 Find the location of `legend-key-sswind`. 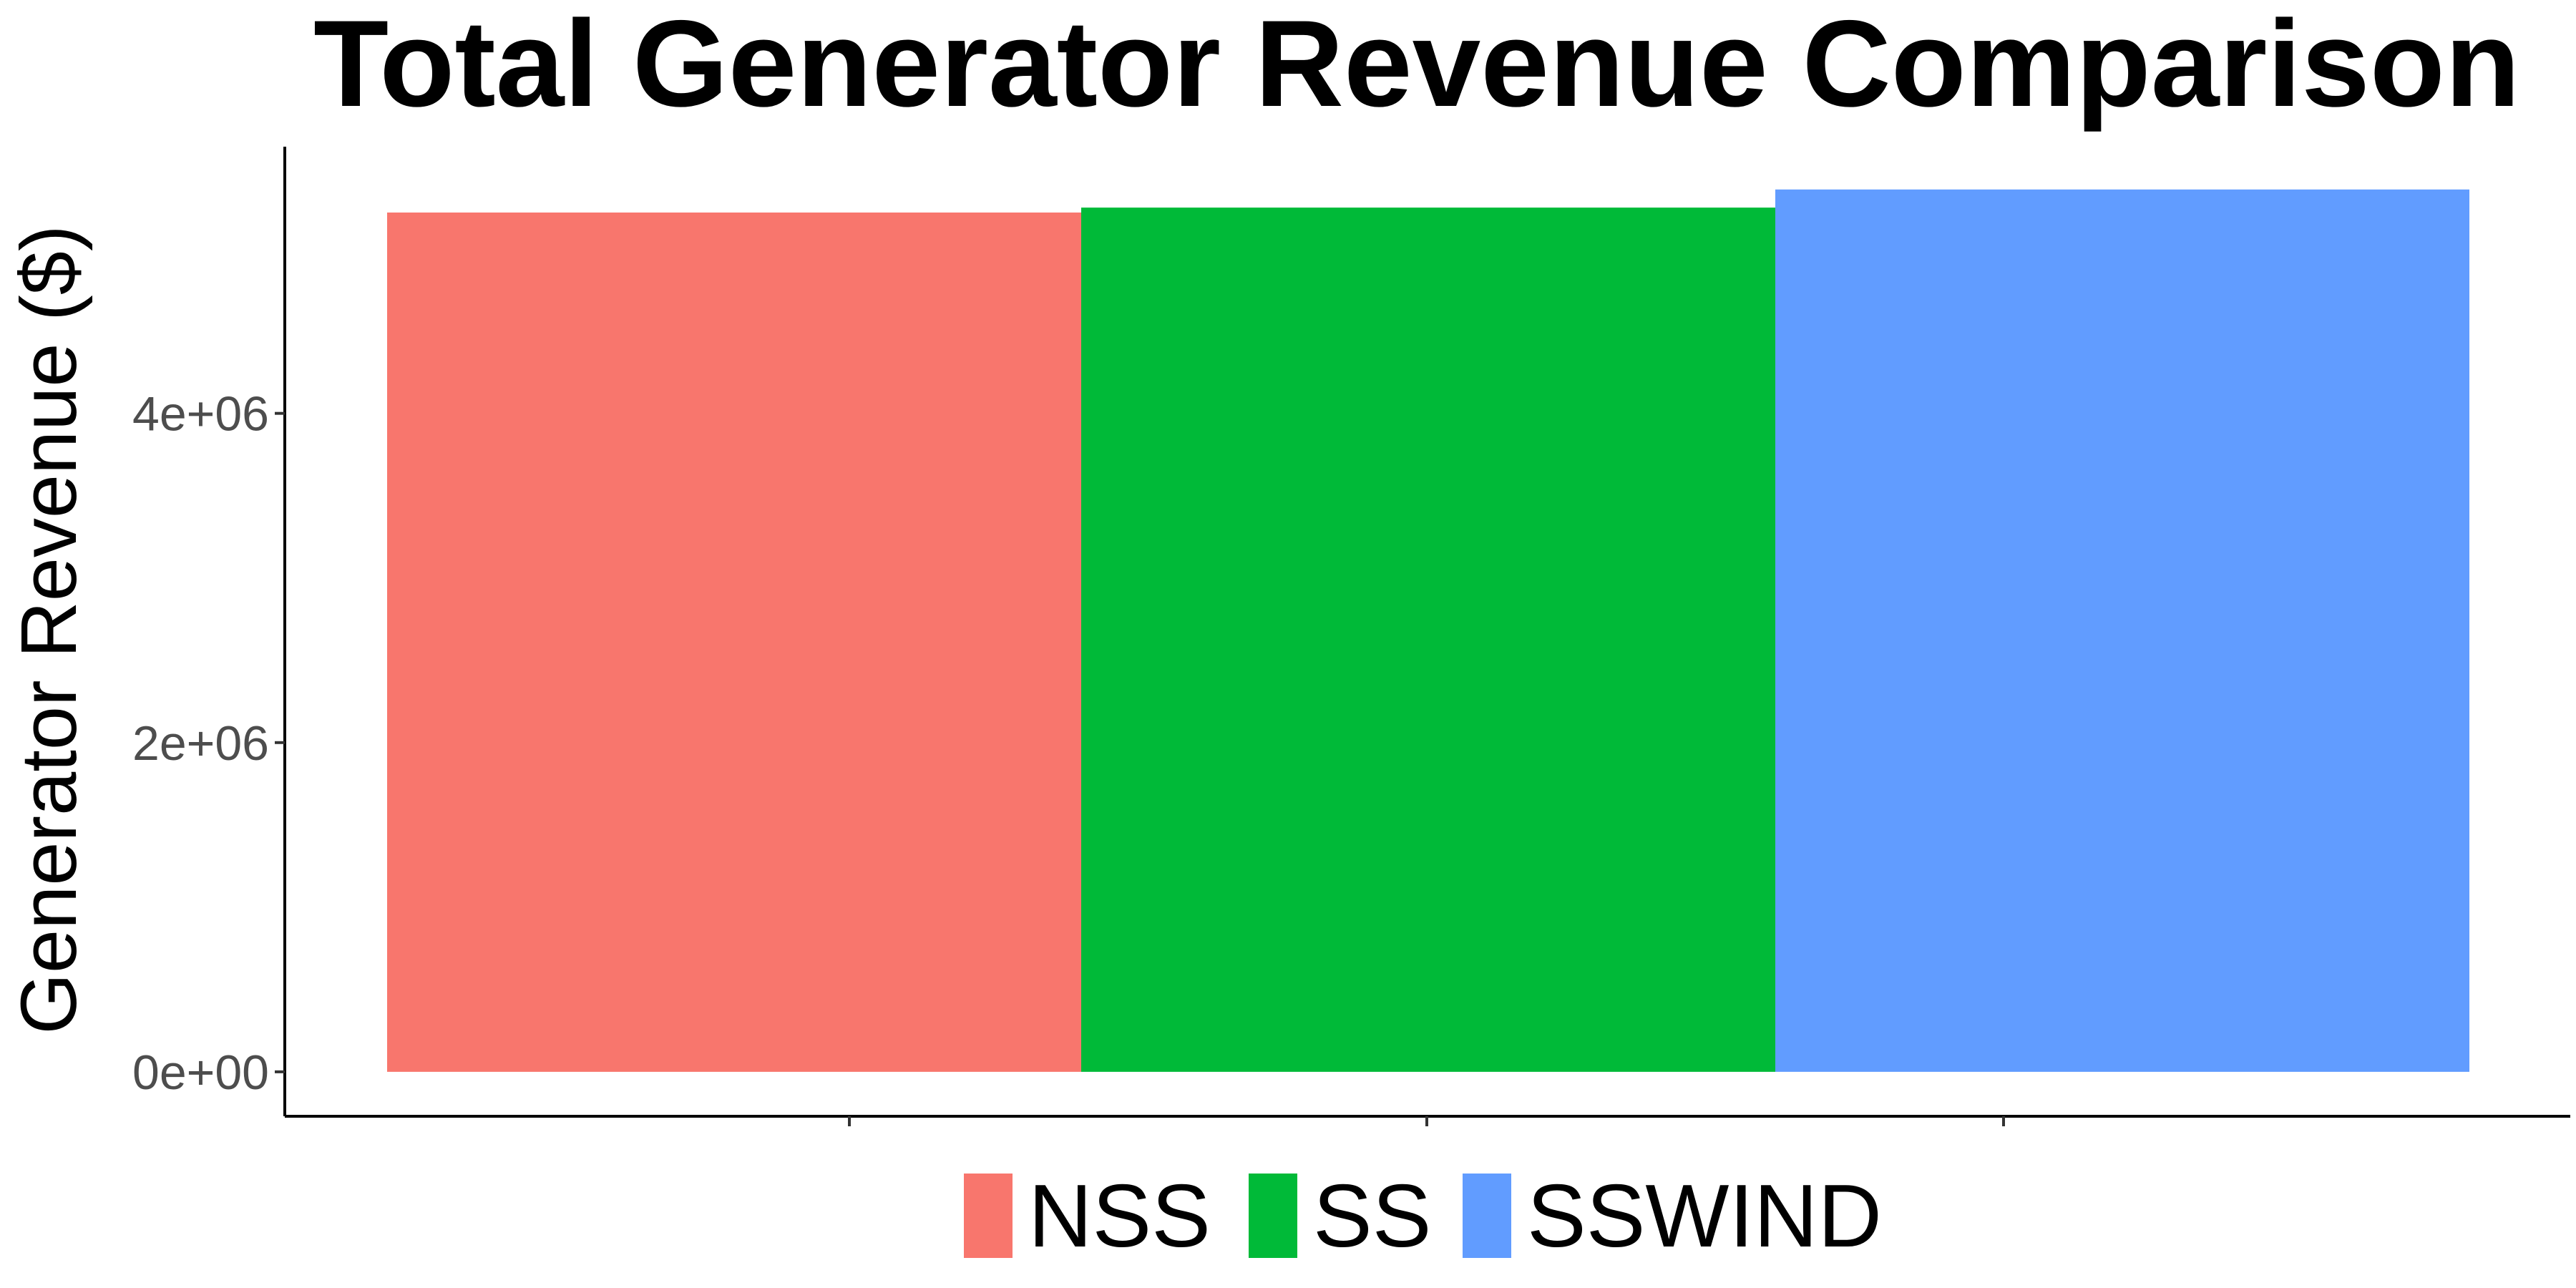

legend-key-sswind is located at coordinates (1487, 1216).